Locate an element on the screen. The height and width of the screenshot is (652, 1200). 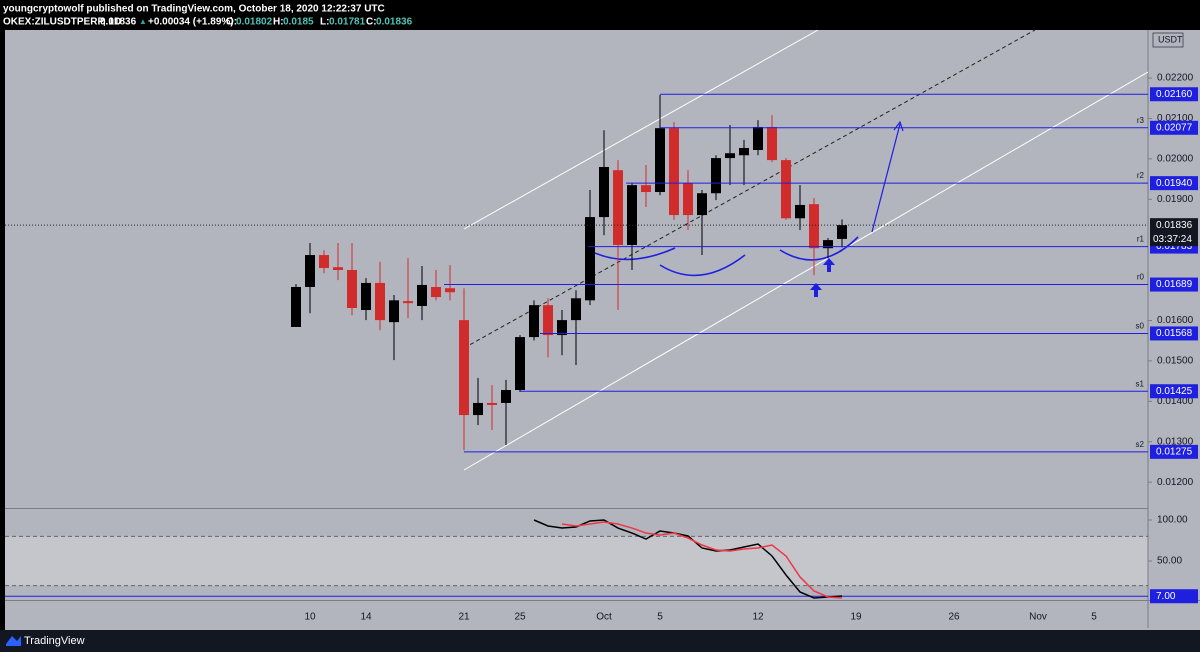
level-label: 0.01689 is located at coordinates (1174, 284).